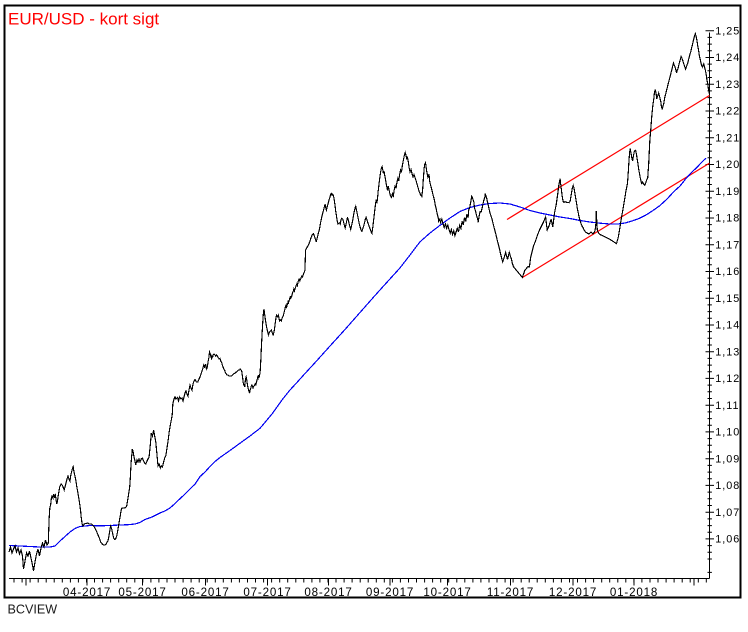 The image size is (748, 632). I want to click on svg-text: BCVIEW, so click(33, 610).